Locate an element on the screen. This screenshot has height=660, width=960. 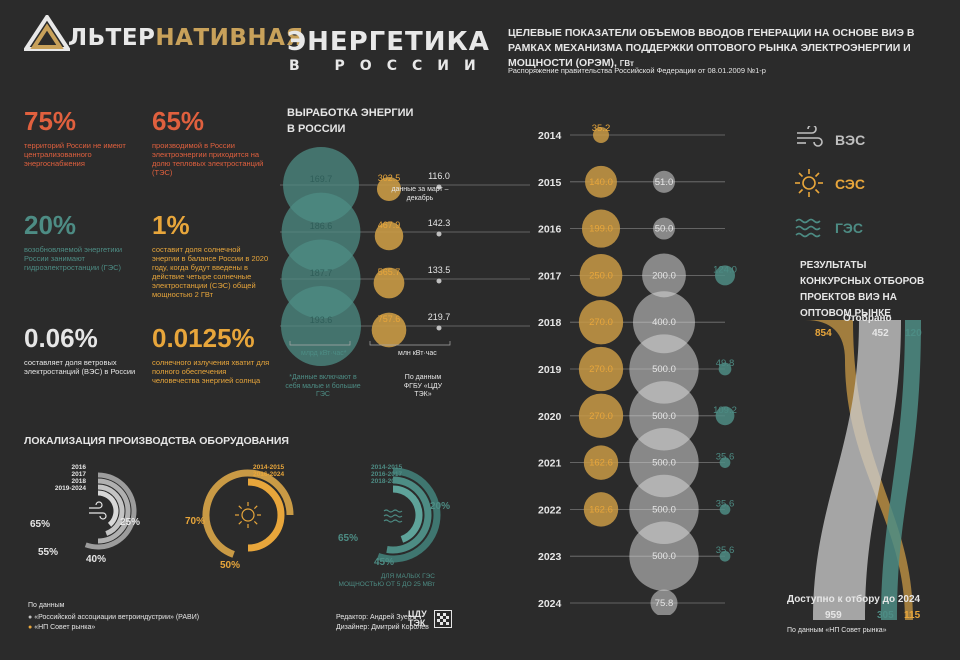
targets-solar-value: 140.0 is located at coordinates (601, 182).